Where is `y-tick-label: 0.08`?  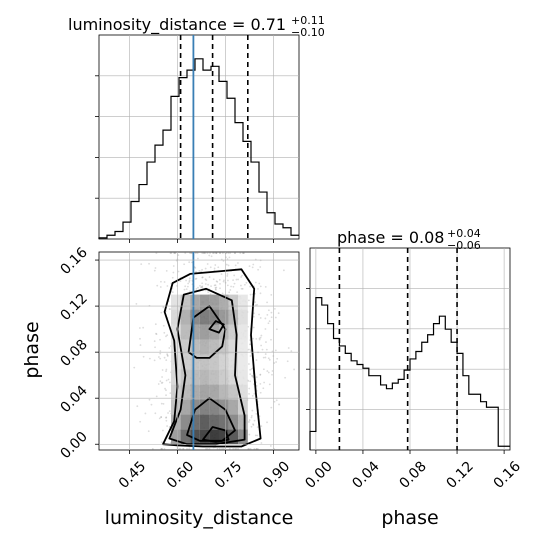
y-tick-label: 0.08 is located at coordinates (73, 353).